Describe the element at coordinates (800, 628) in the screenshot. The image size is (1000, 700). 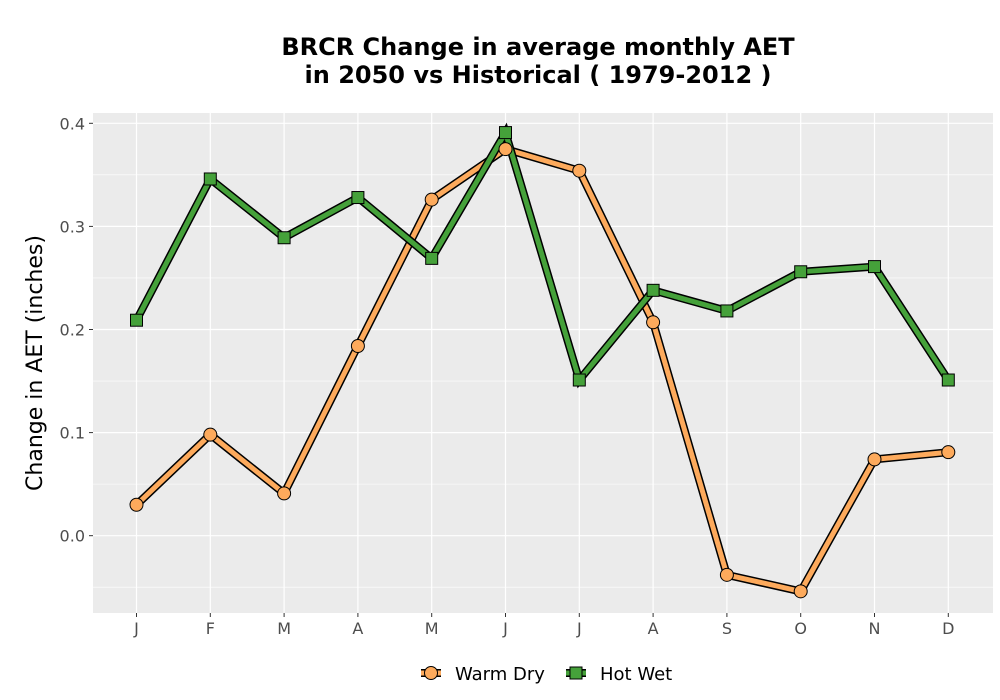
I see `x-tick-label: O` at that location.